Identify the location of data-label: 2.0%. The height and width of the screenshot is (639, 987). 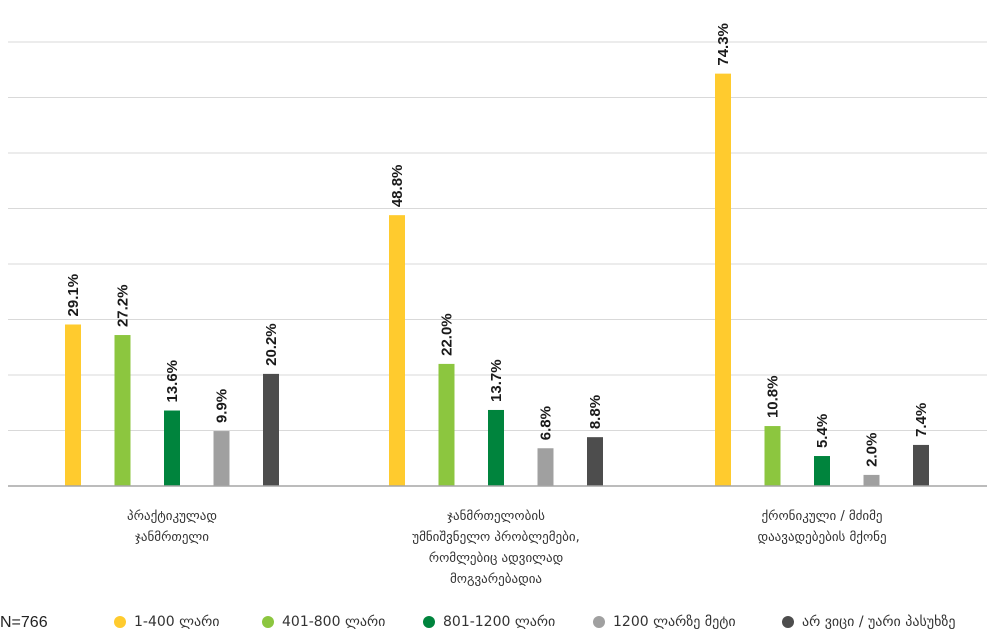
(872, 450).